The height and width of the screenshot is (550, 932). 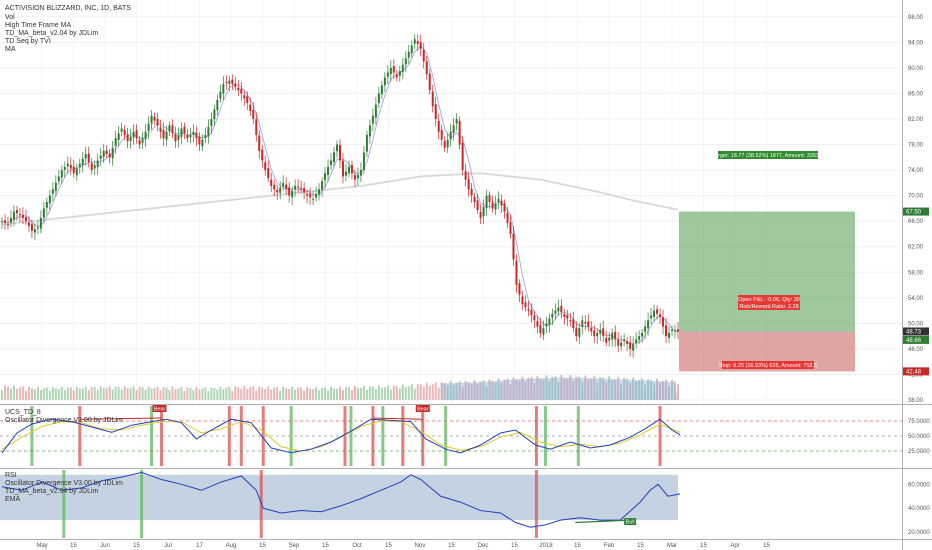 I want to click on price-tick-label: 38.00, so click(x=916, y=401).